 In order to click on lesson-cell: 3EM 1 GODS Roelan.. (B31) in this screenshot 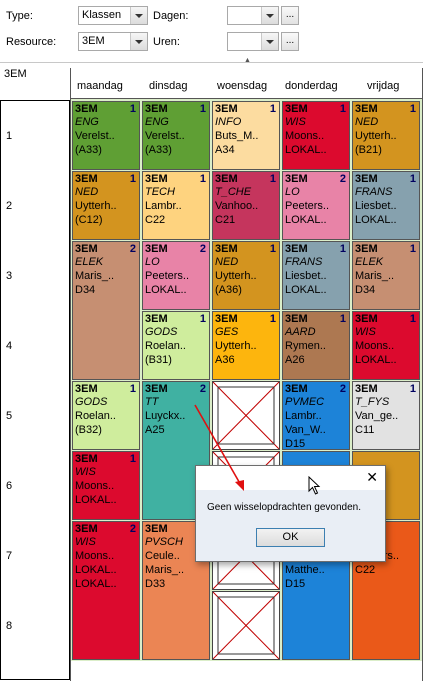, I will do `click(176, 345)`.